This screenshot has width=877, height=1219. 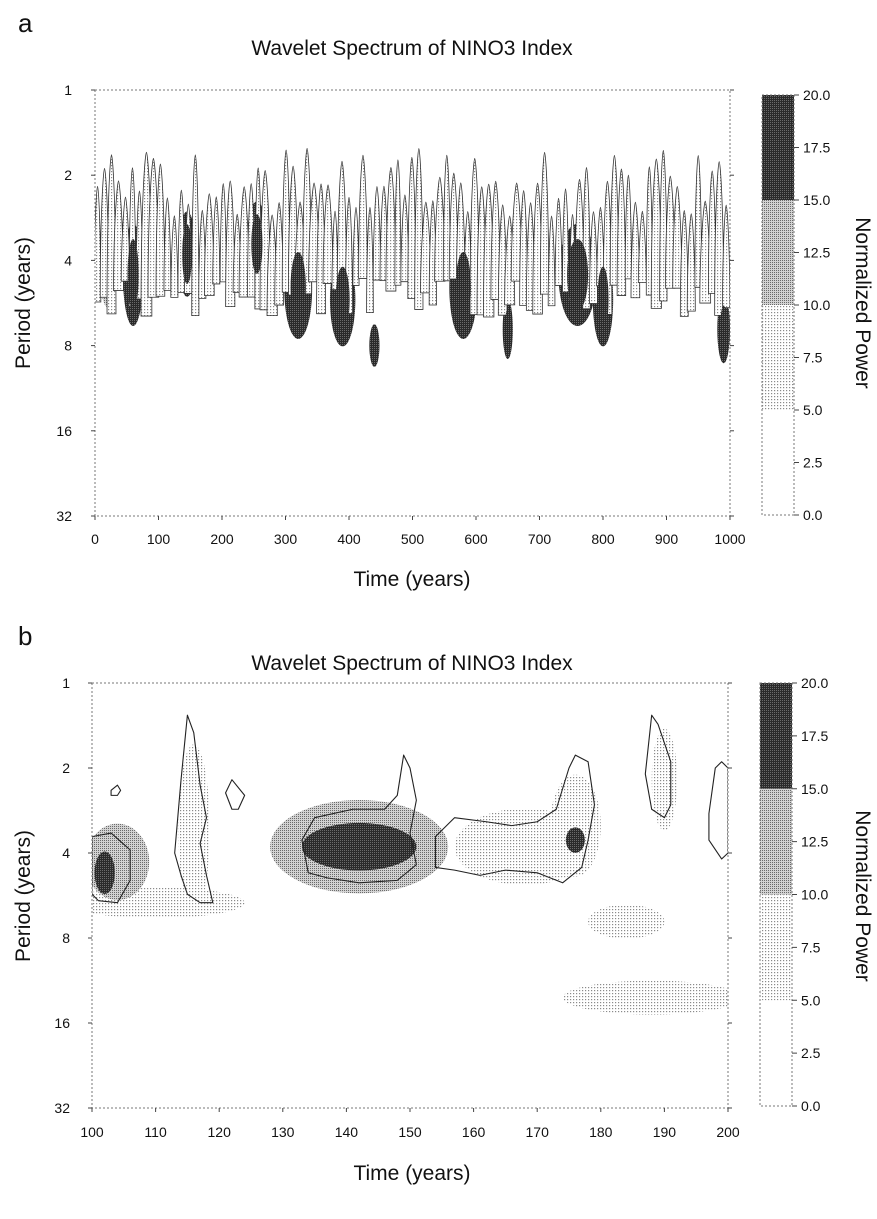 I want to click on x-tick-label: 300, so click(x=286, y=539).